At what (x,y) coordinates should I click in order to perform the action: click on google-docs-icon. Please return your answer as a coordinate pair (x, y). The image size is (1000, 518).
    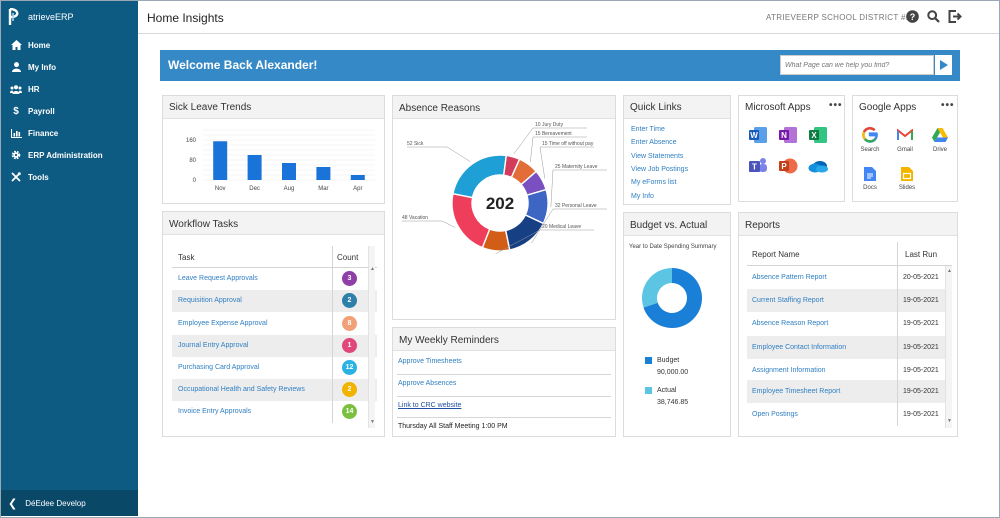
    Looking at the image, I should click on (870, 174).